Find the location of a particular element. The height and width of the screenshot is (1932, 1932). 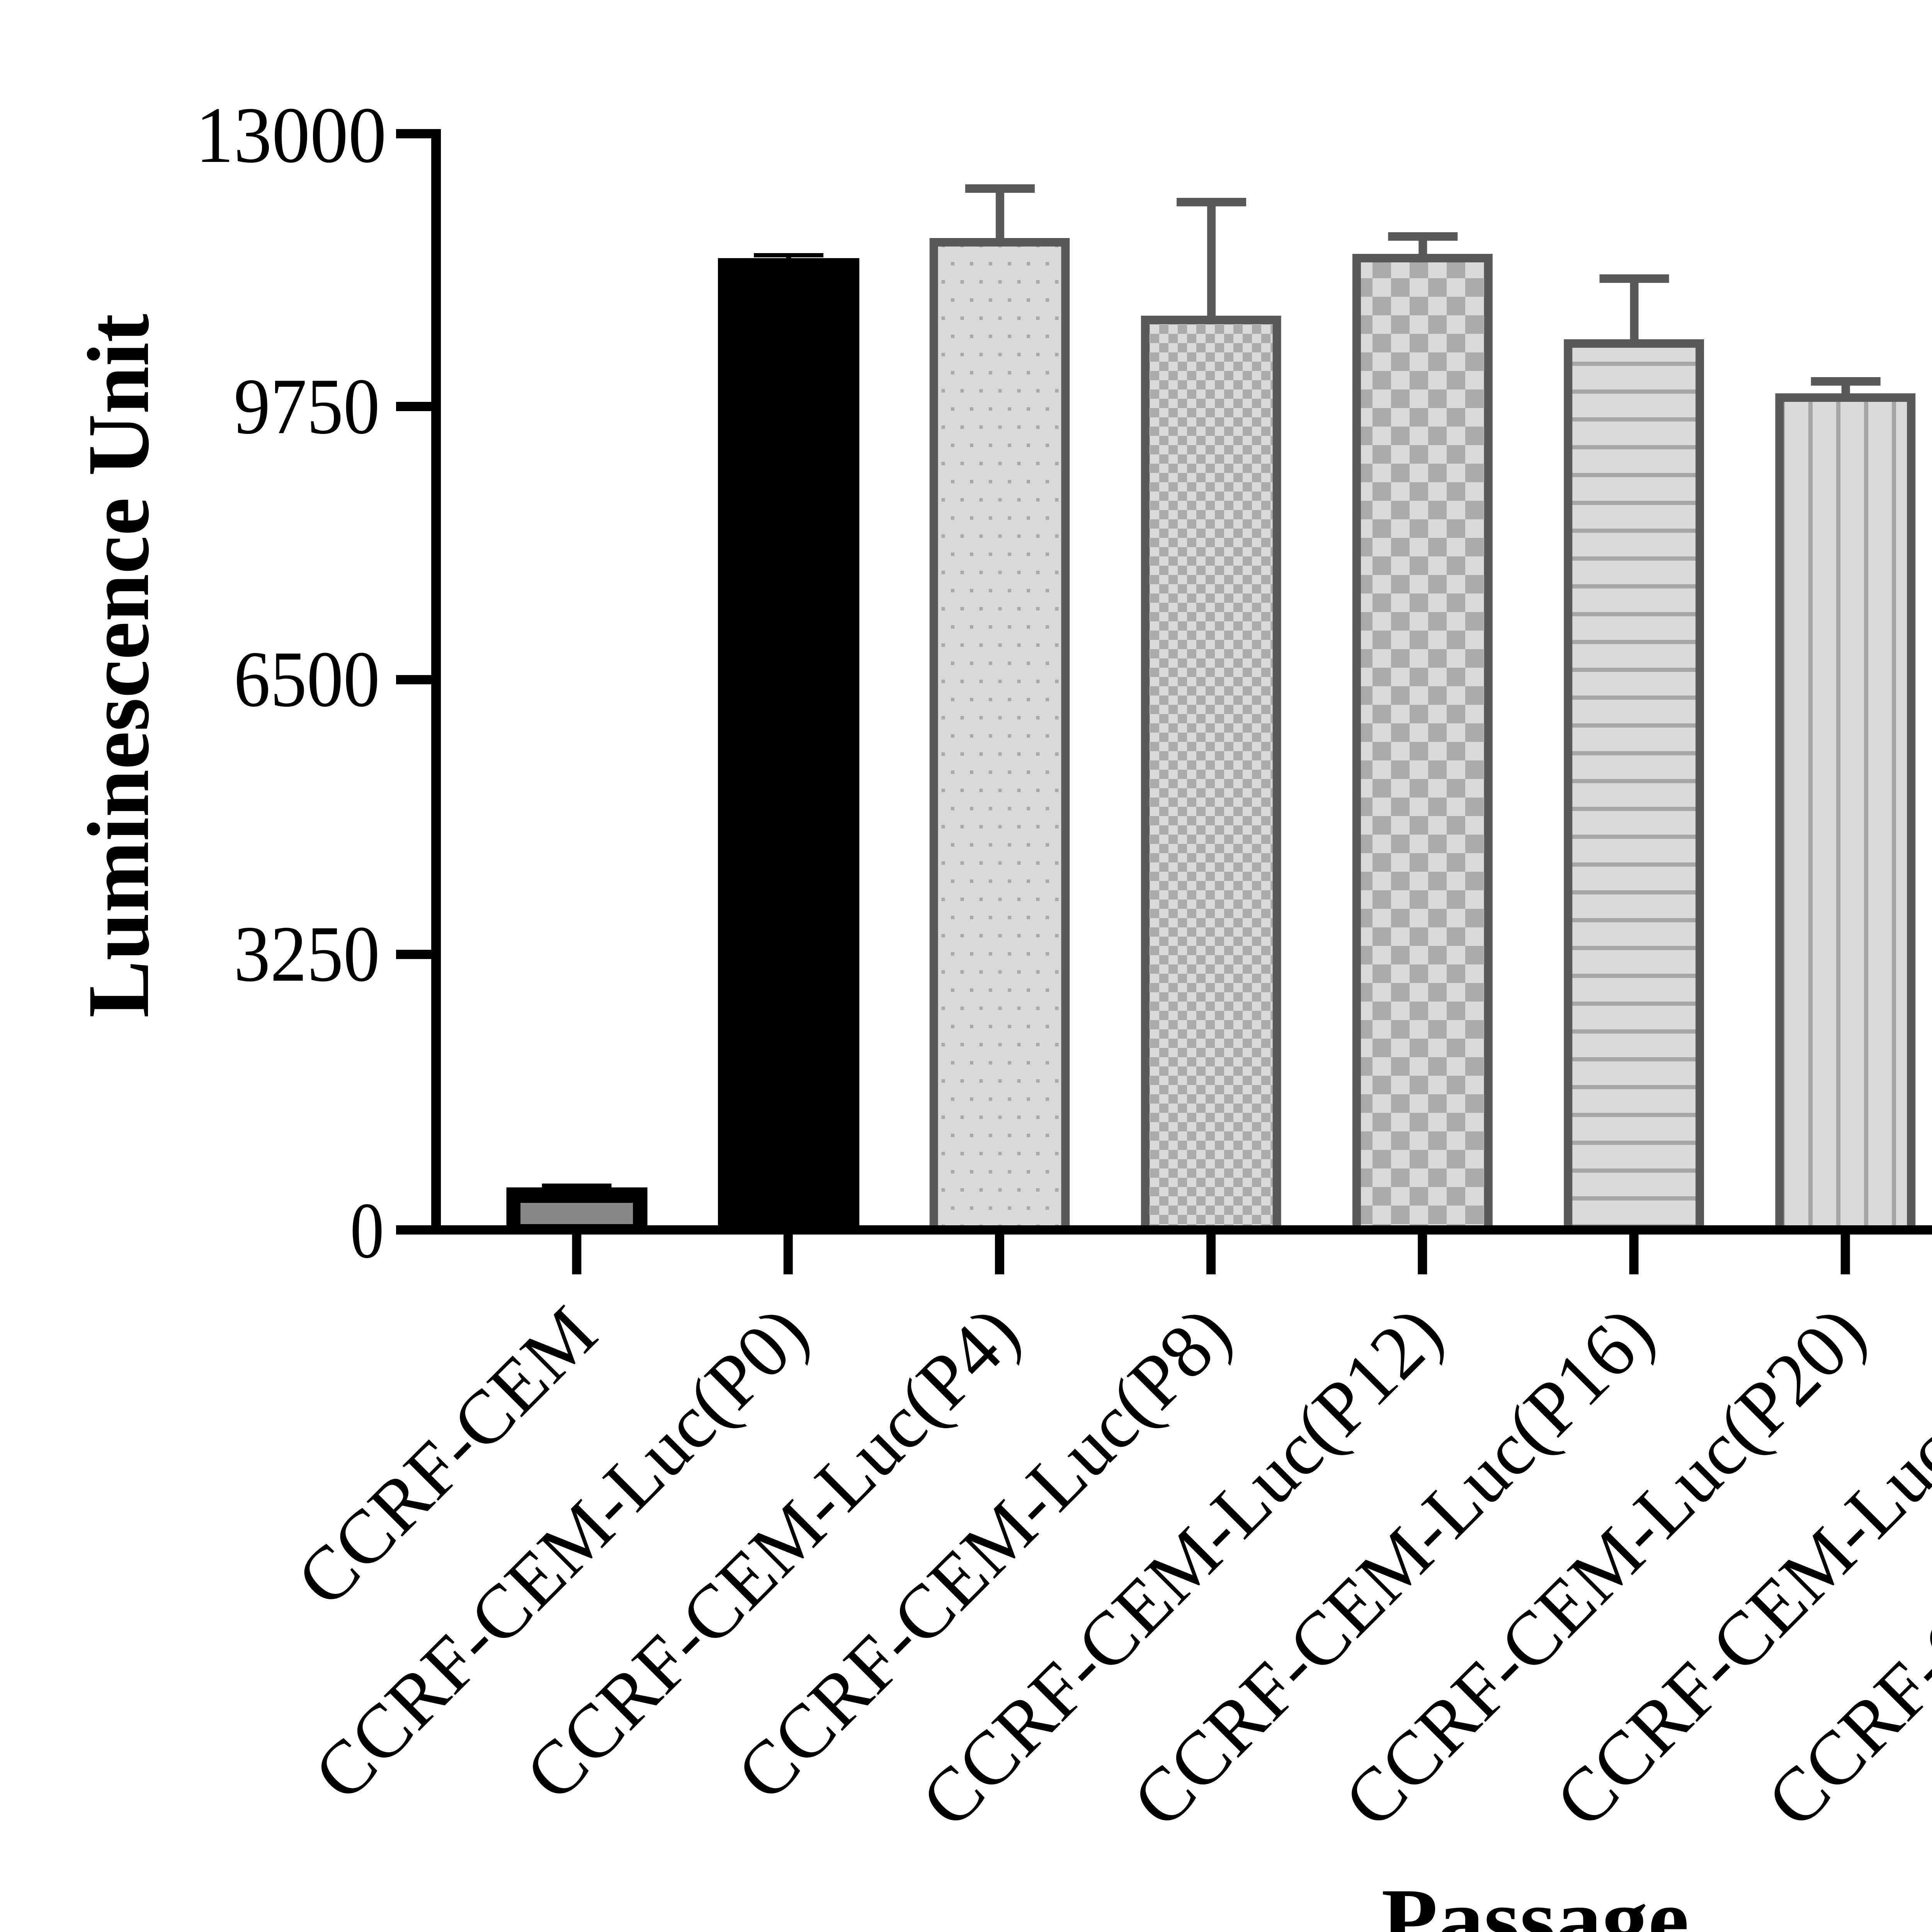

svg-text: 6500 is located at coordinates (307, 679).